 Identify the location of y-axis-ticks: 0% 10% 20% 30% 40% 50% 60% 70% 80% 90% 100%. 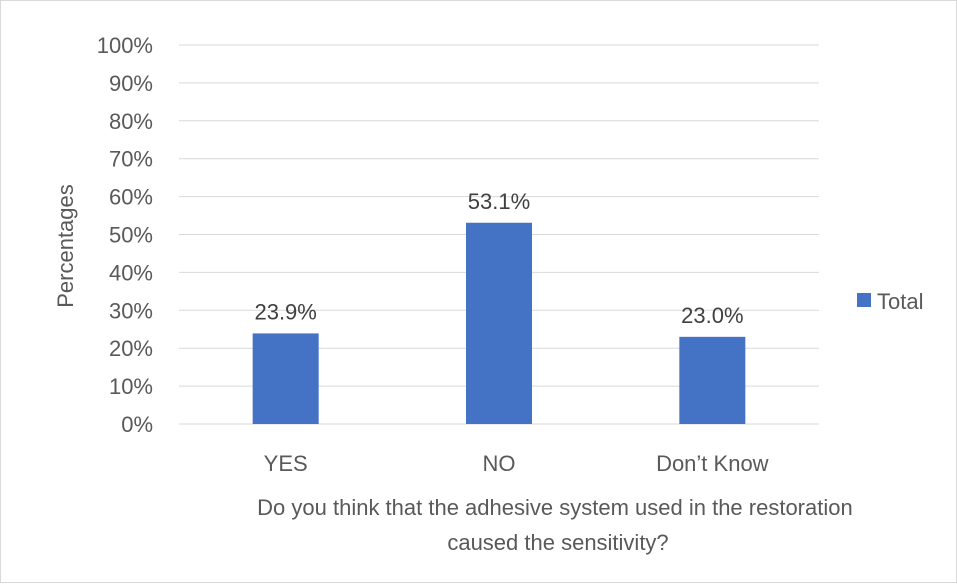
(125, 235).